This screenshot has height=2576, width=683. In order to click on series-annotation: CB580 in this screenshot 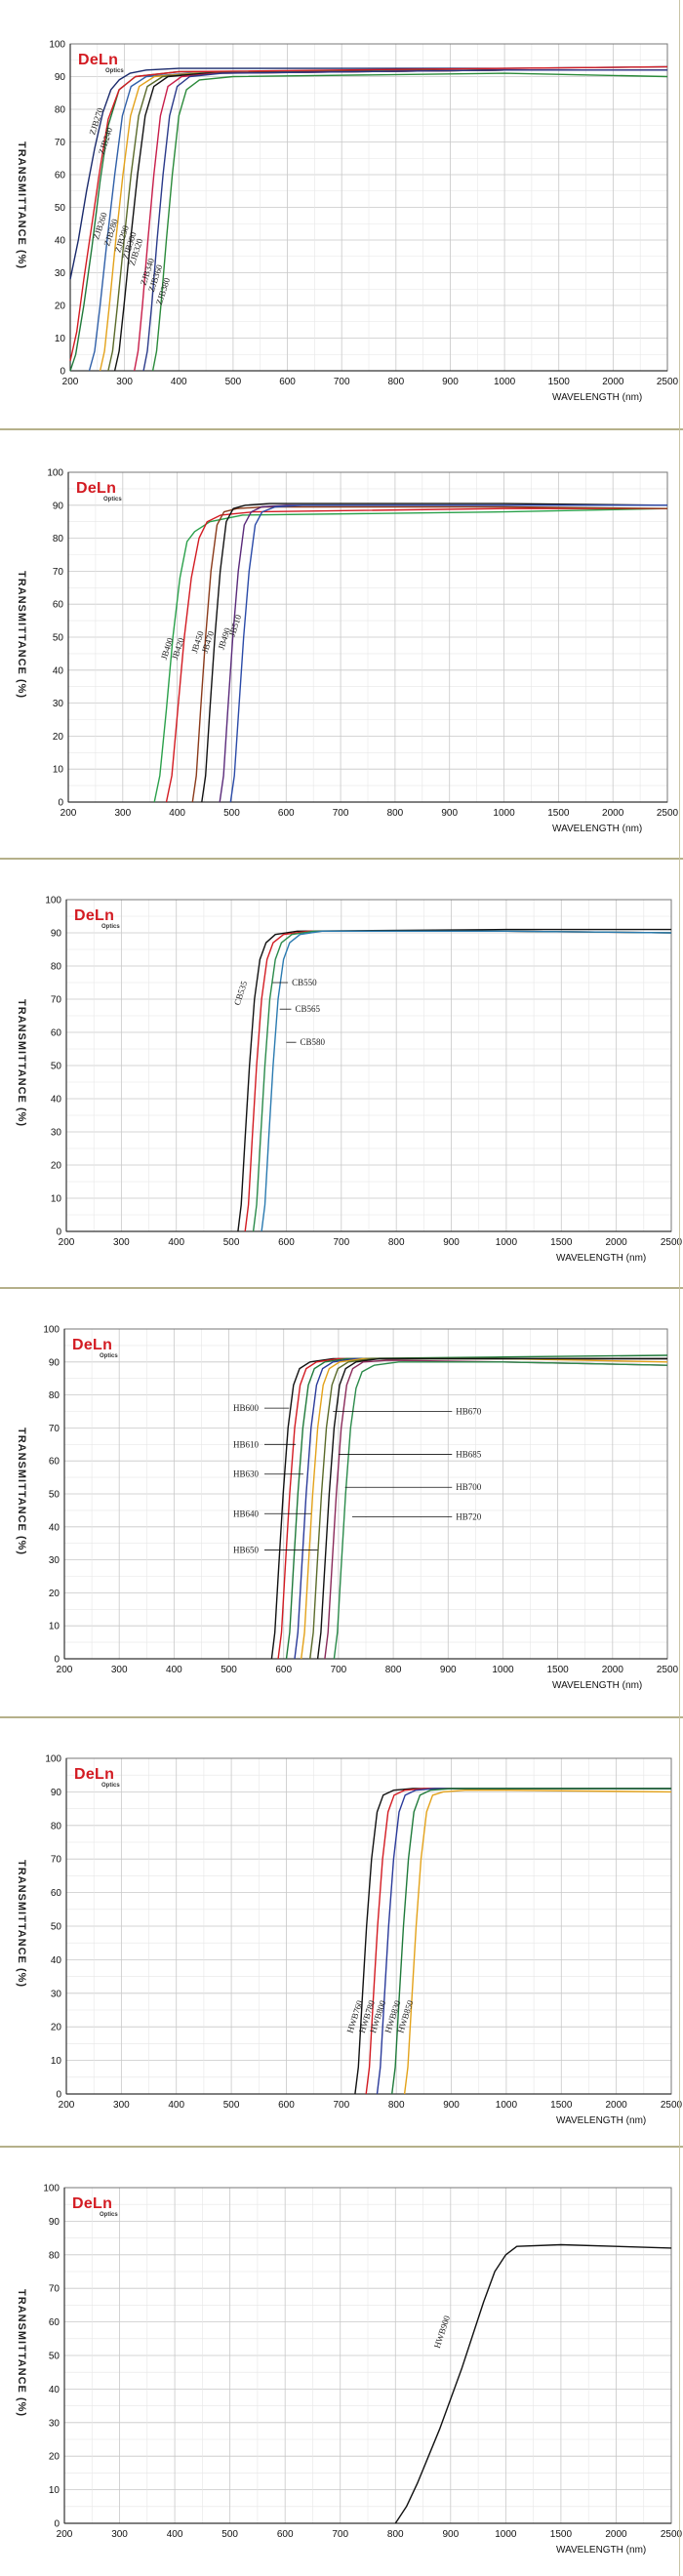, I will do `click(313, 1042)`.